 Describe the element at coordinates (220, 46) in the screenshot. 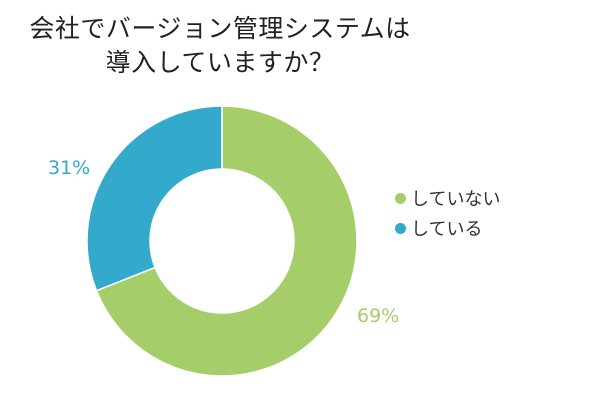

I see `chart-title: 会社でバージョン管理システムは 導入していますか？` at that location.